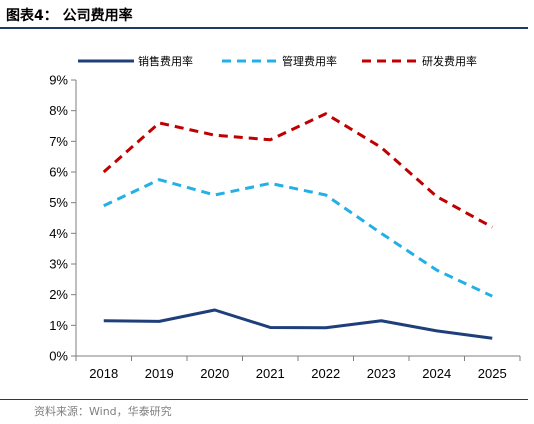  Describe the element at coordinates (436, 373) in the screenshot. I see `x-tick-label: 2024` at that location.